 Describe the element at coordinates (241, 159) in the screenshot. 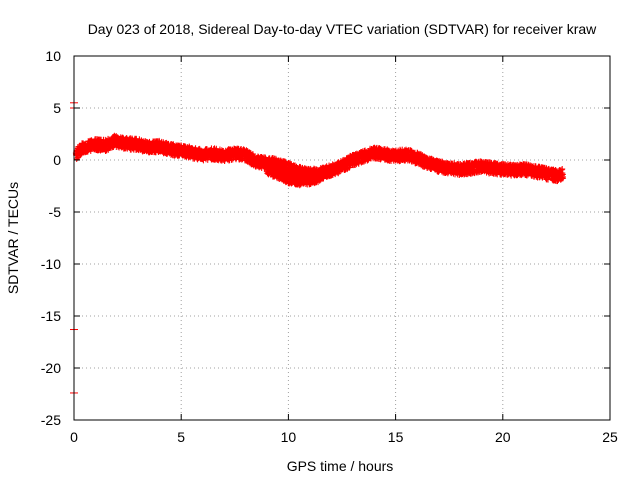

I see `data-point-band` at that location.